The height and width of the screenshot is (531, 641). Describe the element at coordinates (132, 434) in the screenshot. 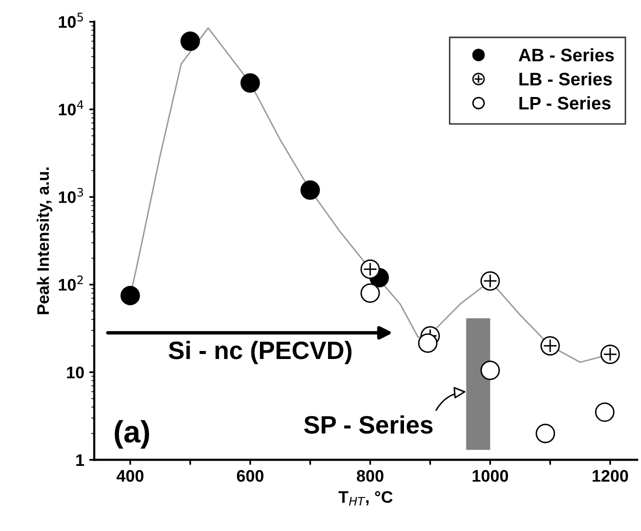

I see `annotation: (a)` at that location.